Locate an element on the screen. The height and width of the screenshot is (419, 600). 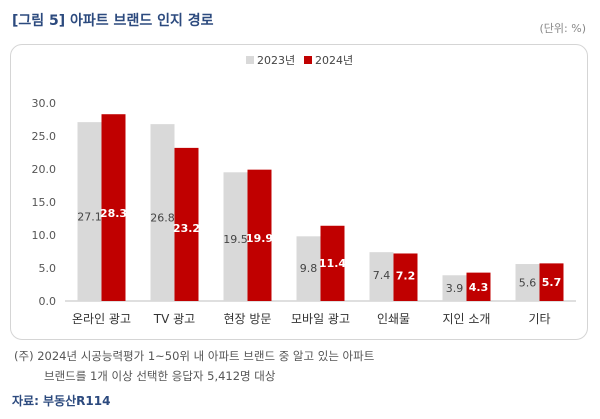
data-label: 27.1 is located at coordinates (89, 217).